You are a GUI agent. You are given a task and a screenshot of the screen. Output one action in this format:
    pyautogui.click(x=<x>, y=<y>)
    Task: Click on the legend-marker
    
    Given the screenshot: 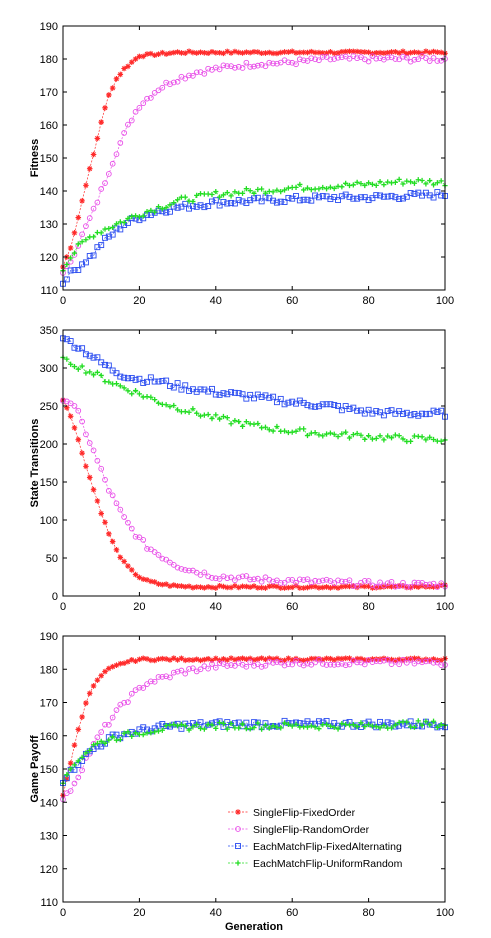 What is the action you would take?
    pyautogui.click(x=238, y=846)
    